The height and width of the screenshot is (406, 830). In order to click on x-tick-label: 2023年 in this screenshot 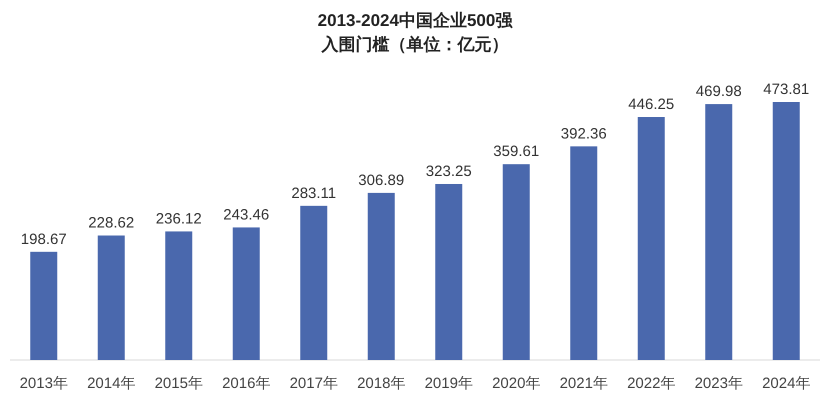, I will do `click(718, 383)`.